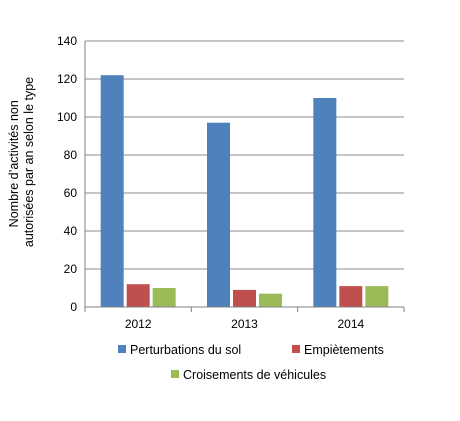 The height and width of the screenshot is (421, 460). I want to click on bar-croisements-de-v-hicules-2013, so click(270, 300).